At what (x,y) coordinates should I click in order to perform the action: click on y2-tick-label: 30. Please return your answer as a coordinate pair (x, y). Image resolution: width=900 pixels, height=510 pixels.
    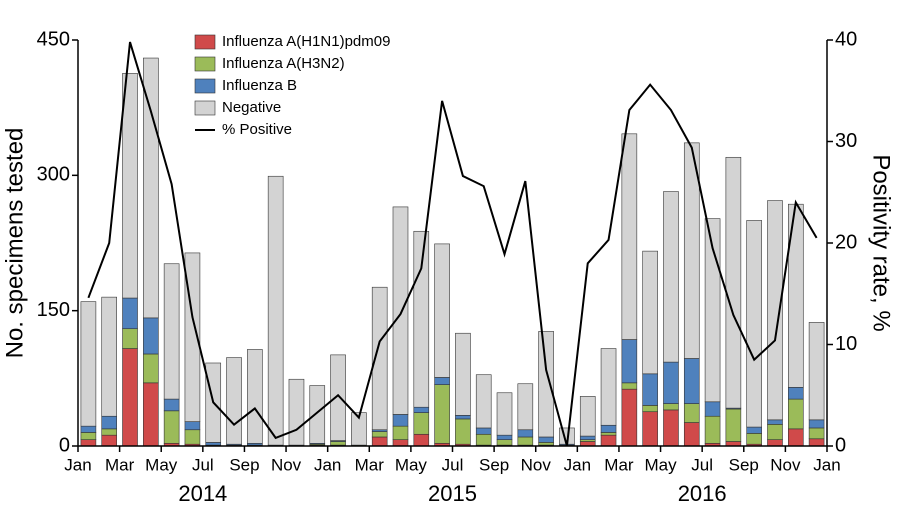
    Looking at the image, I should click on (846, 141).